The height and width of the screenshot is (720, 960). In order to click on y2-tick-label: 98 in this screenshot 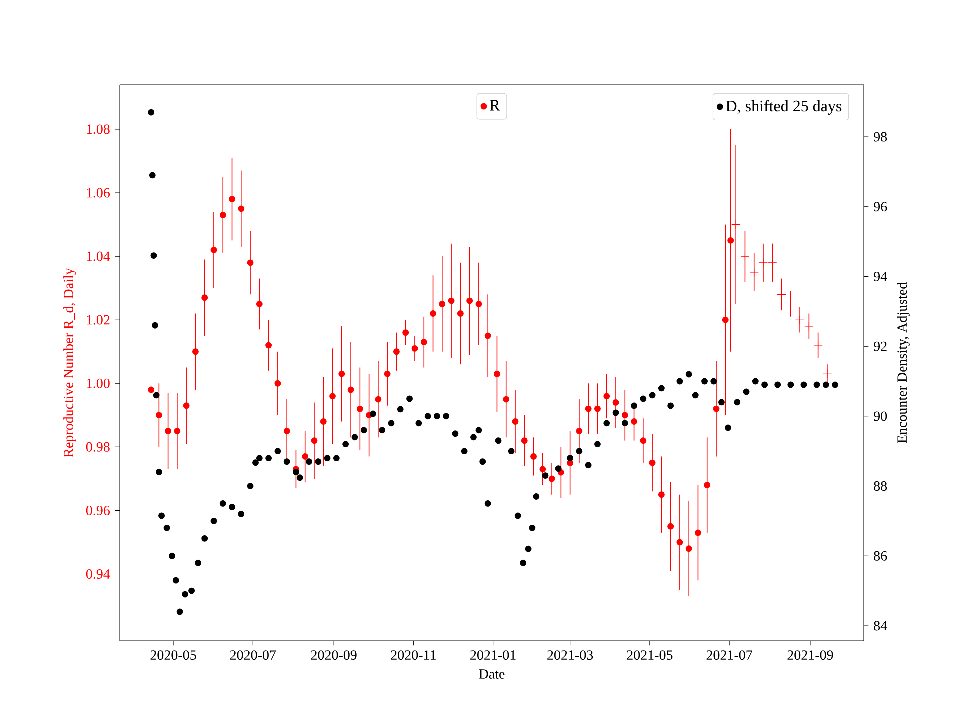, I will do `click(881, 137)`.